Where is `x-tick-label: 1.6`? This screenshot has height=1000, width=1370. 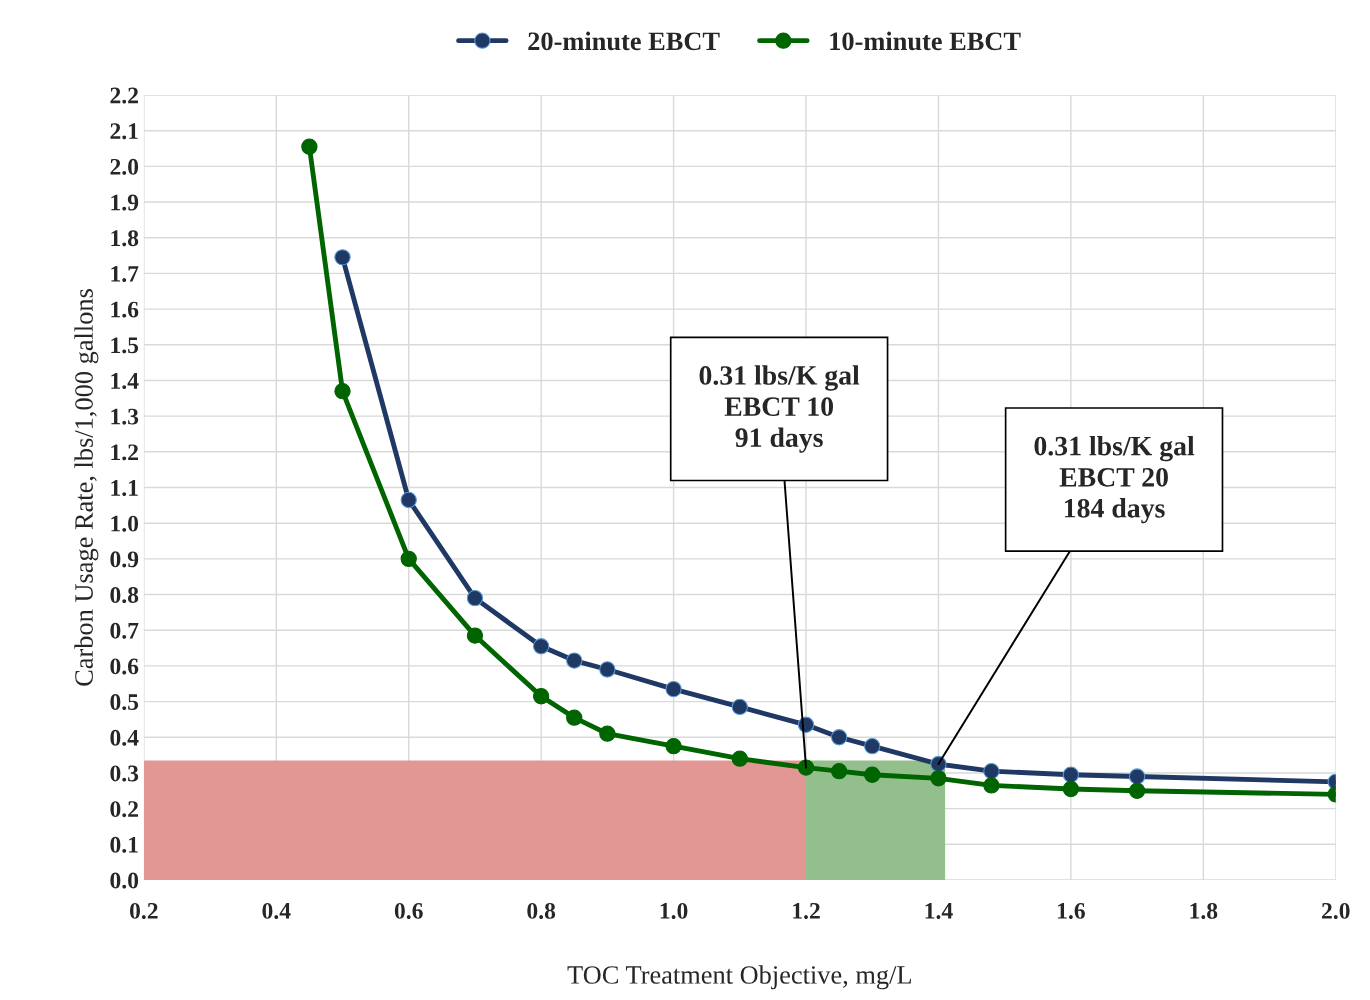
x-tick-label: 1.6 is located at coordinates (1071, 910).